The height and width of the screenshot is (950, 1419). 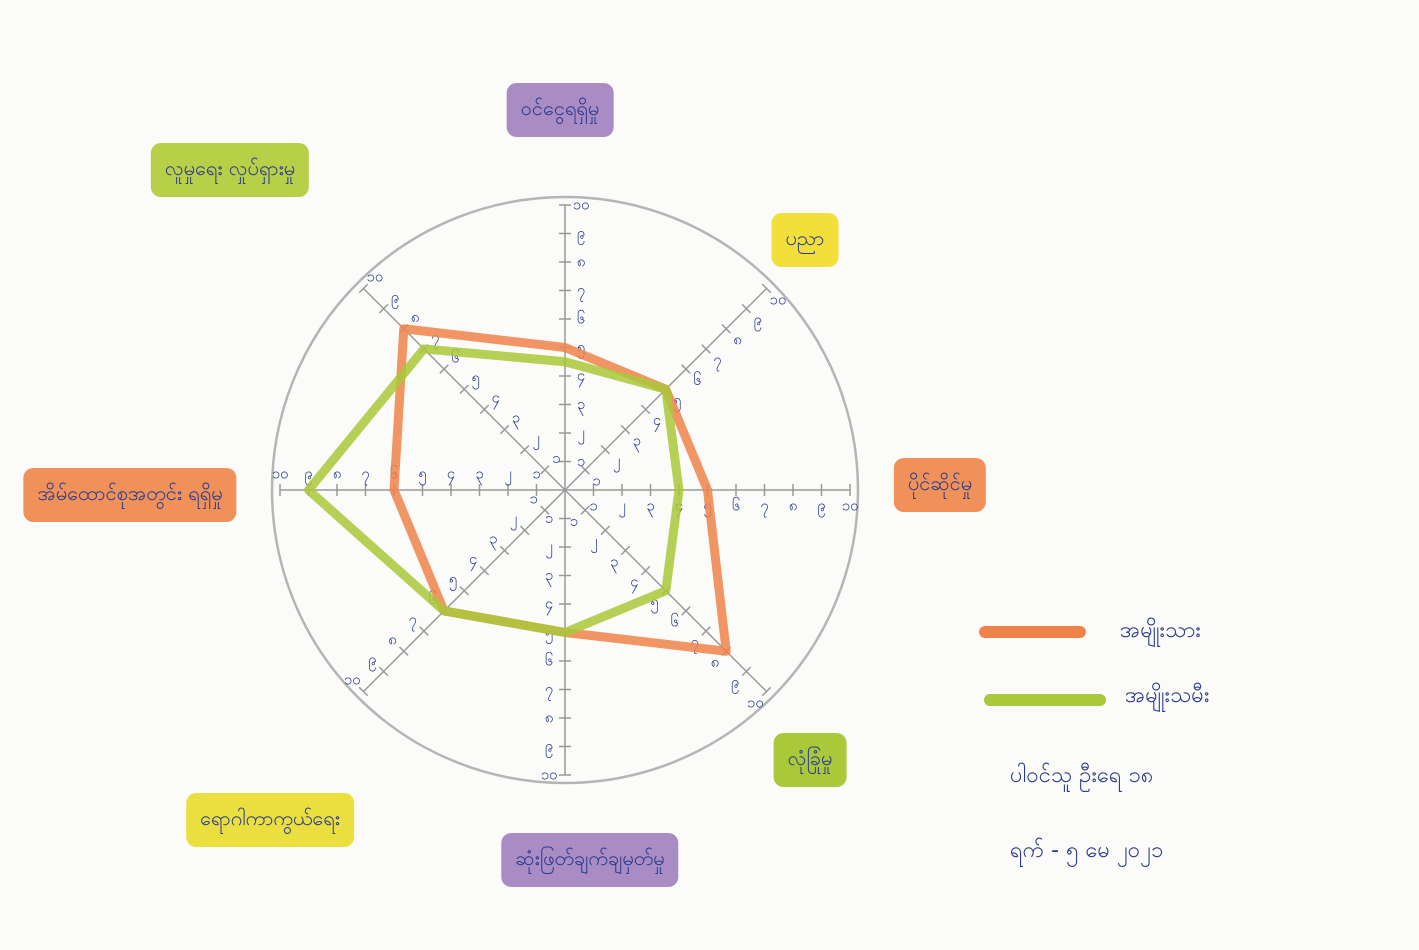 What do you see at coordinates (1160, 630) in the screenshot?
I see `legend-label: အမျိုးသား` at bounding box center [1160, 630].